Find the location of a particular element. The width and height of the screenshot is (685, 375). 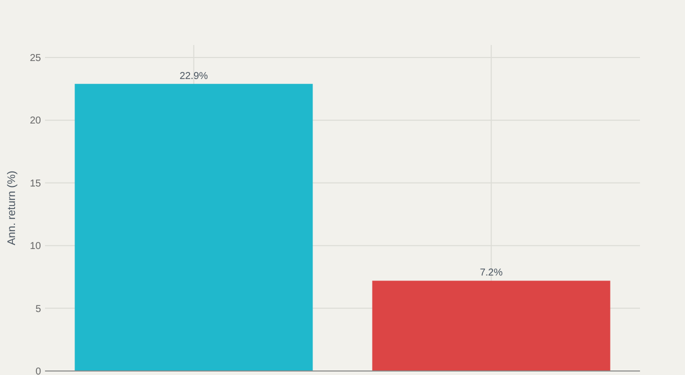

y-tick-label: 25 is located at coordinates (36, 58).